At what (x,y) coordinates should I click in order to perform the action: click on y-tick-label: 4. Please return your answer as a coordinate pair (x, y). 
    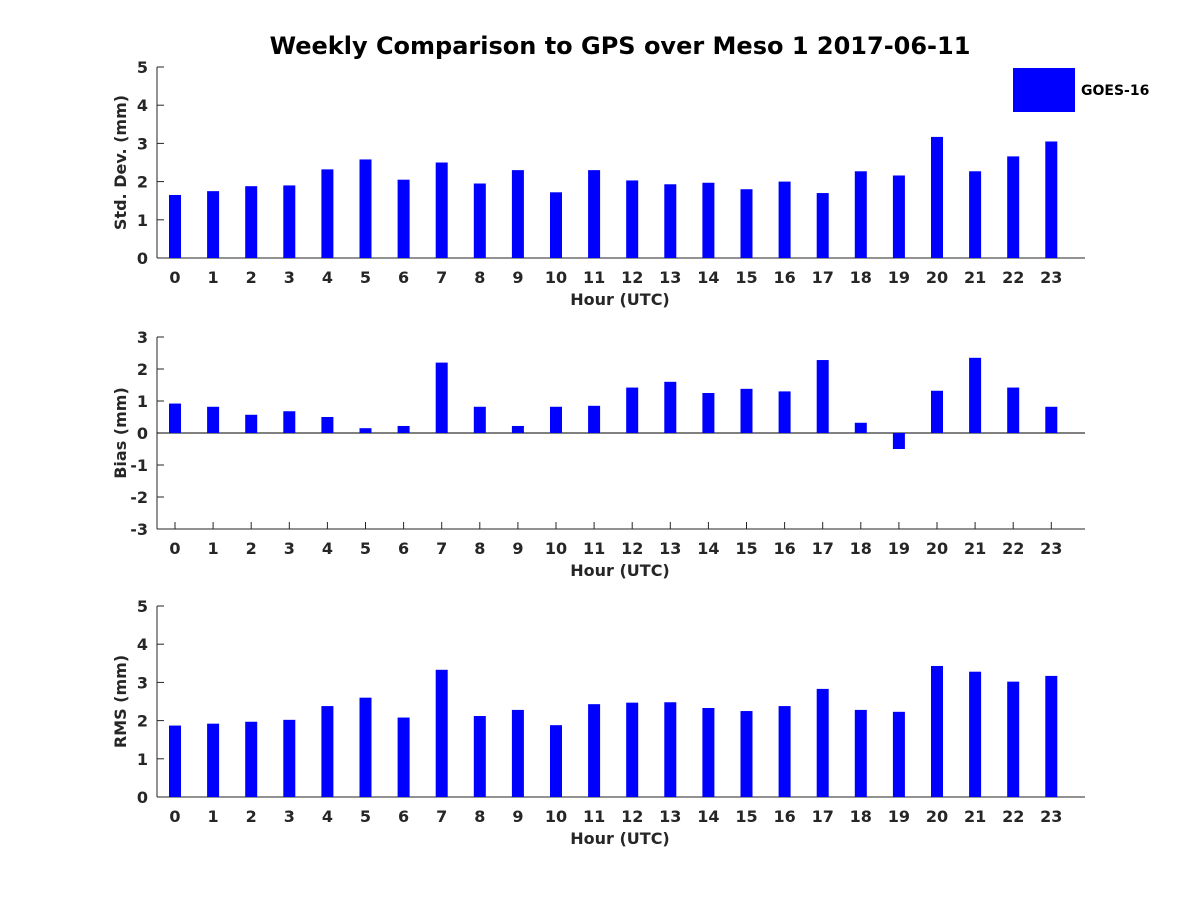
    Looking at the image, I should click on (142, 105).